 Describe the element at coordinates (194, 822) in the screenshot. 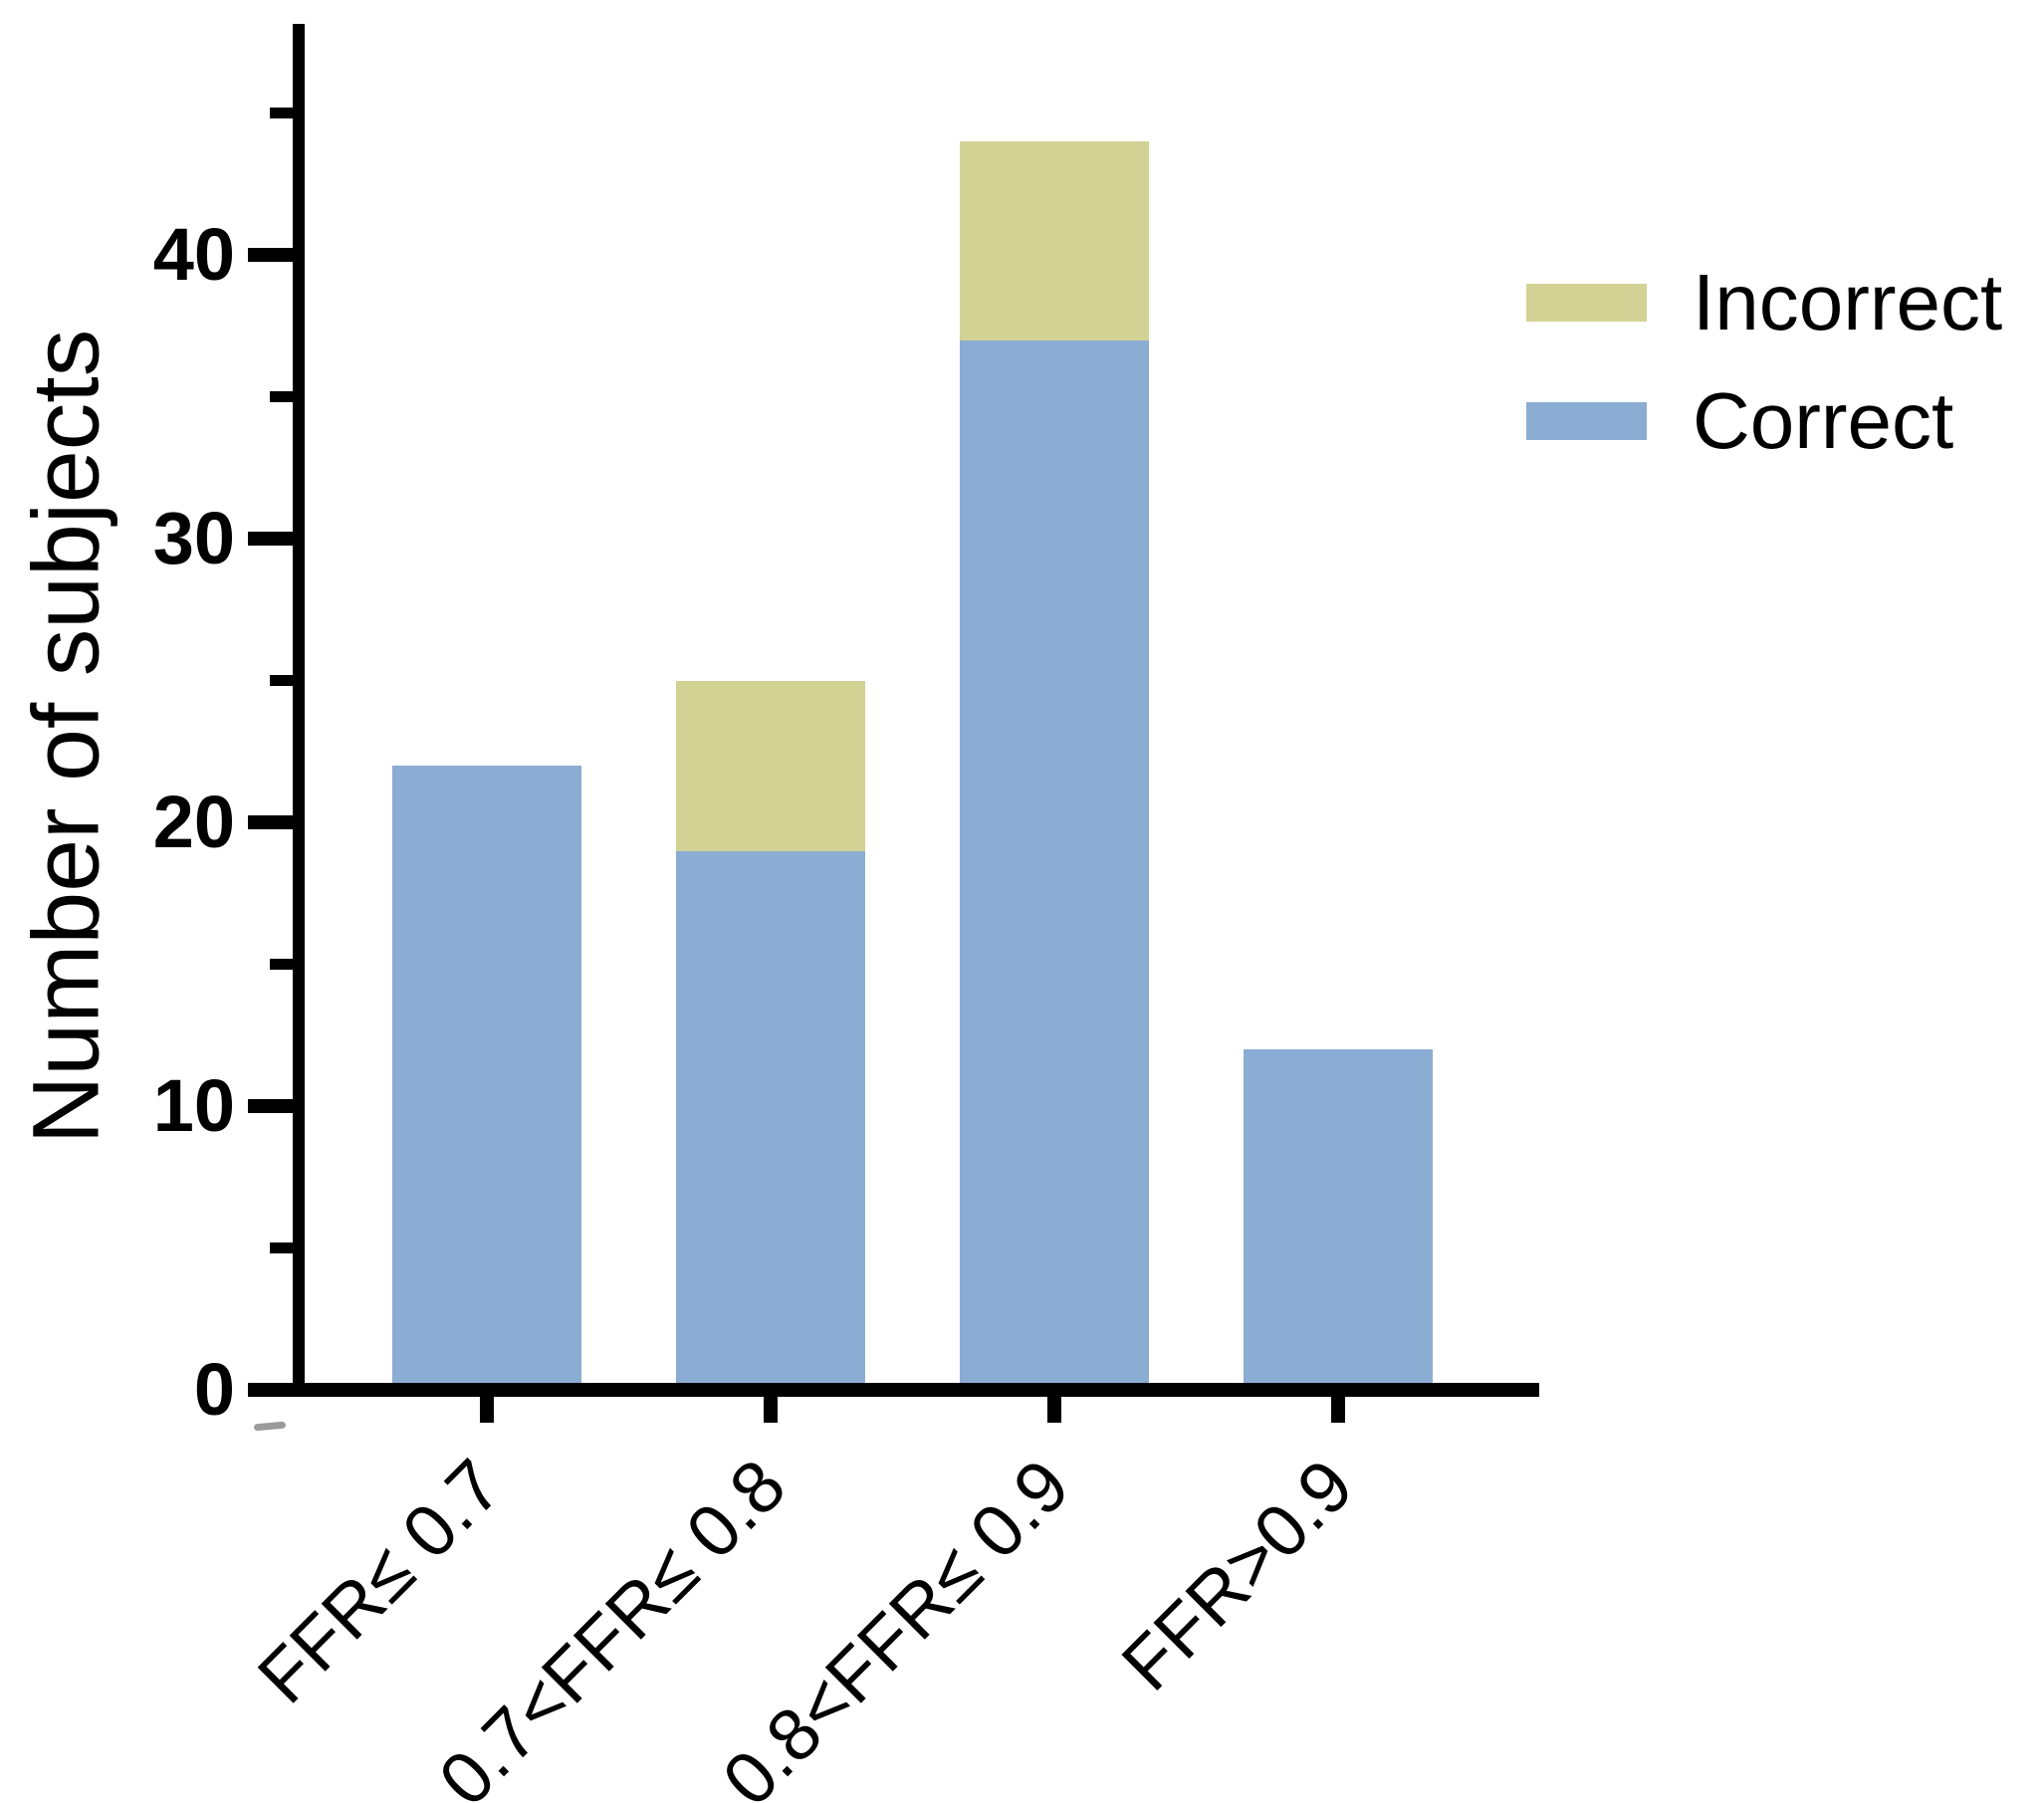

I see `y-axis-tick-label: 20` at that location.